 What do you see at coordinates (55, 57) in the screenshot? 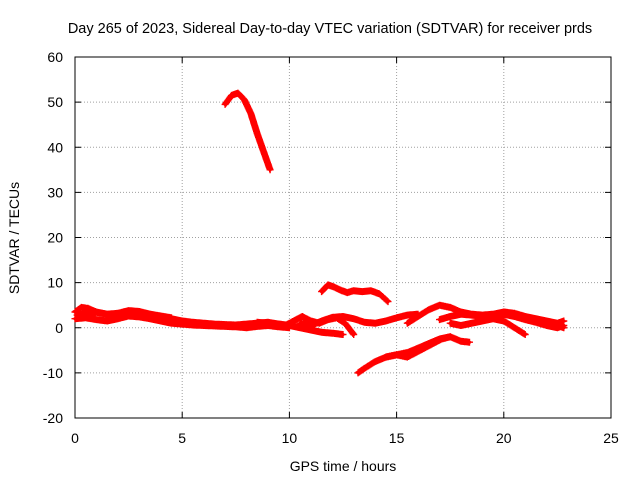
I see `y-tick-label: 60` at bounding box center [55, 57].